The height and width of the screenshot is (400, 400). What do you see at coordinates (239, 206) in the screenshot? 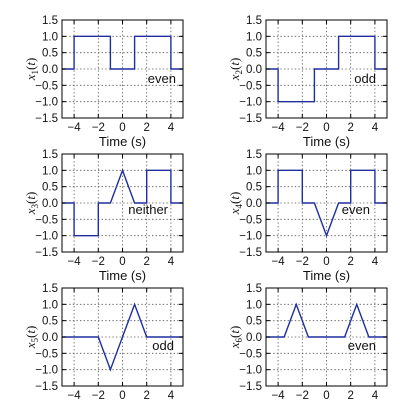
I see `y-label-subscript: 4` at bounding box center [239, 206].